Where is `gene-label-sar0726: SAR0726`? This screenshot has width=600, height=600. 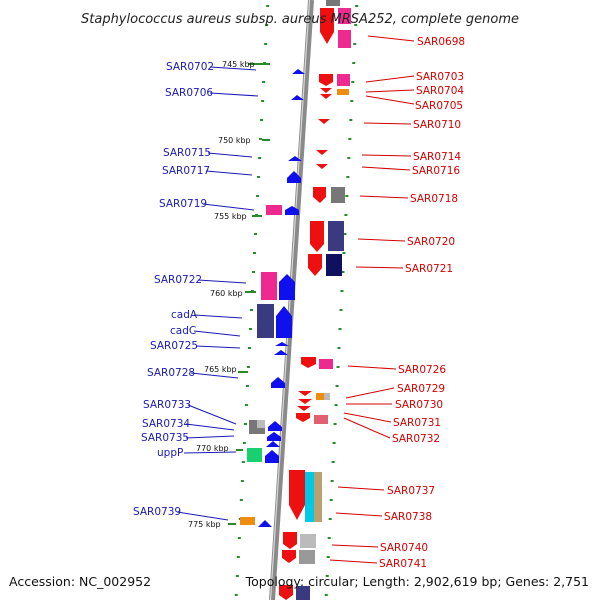 gene-label-sar0726: SAR0726 is located at coordinates (422, 370).